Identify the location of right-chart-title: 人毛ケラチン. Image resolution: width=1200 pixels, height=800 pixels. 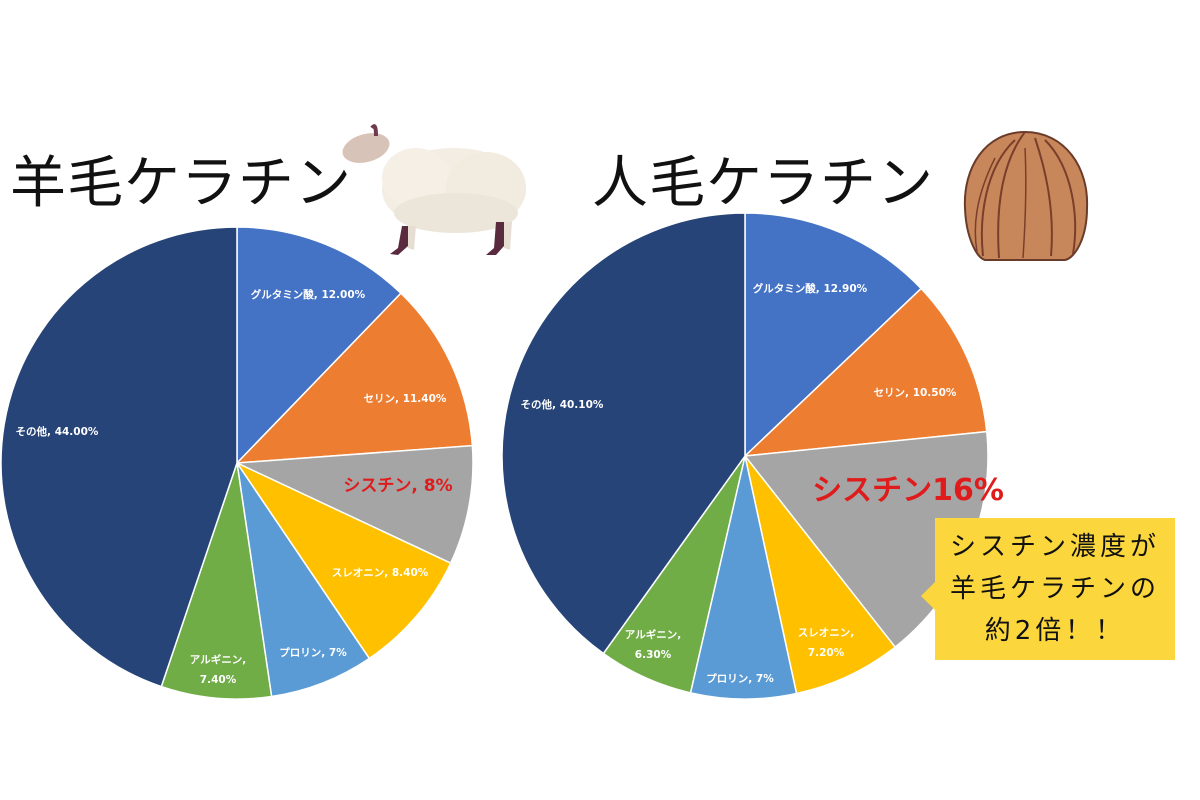
(763, 183).